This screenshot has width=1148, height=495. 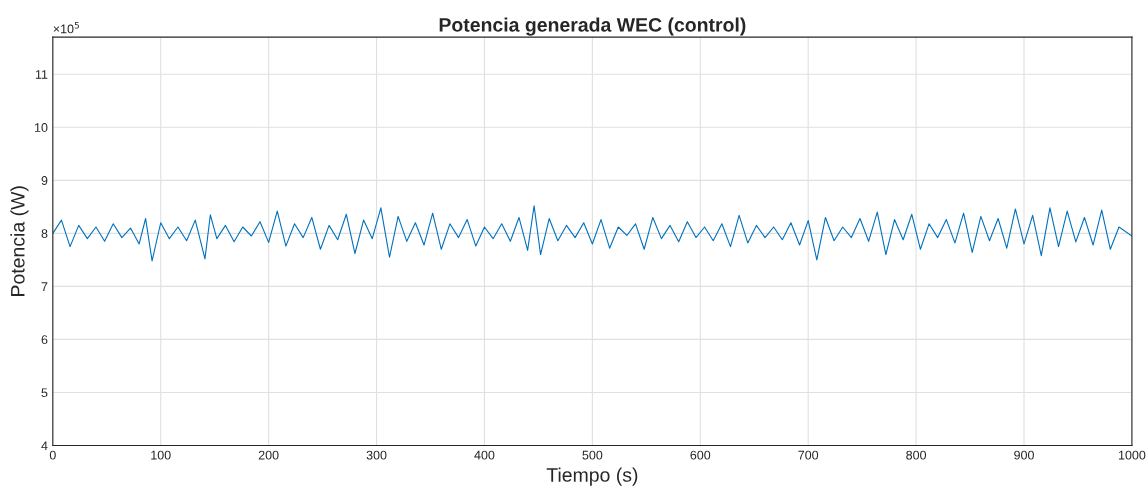 I want to click on chart-title: Potencia generada WEC (control), so click(x=592, y=26).